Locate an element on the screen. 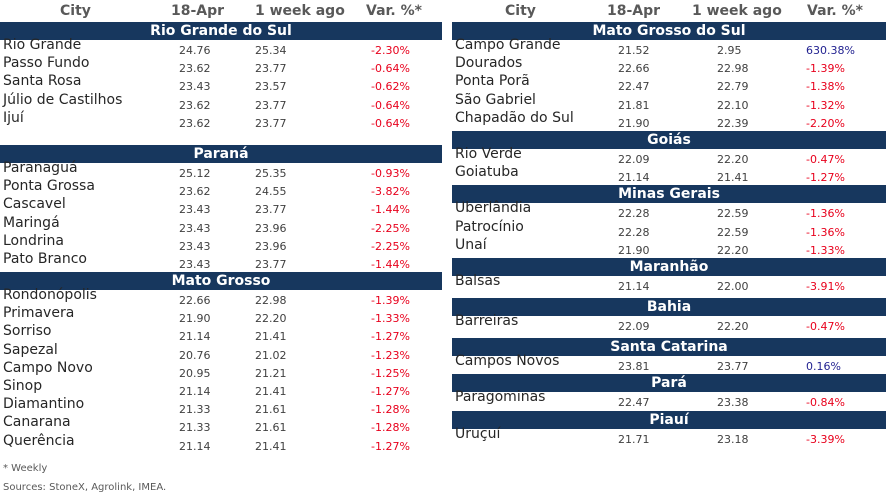 This screenshot has width=886, height=499. section-rows: Paragominas 22.47 23.38 -0.84% is located at coordinates (669, 399).